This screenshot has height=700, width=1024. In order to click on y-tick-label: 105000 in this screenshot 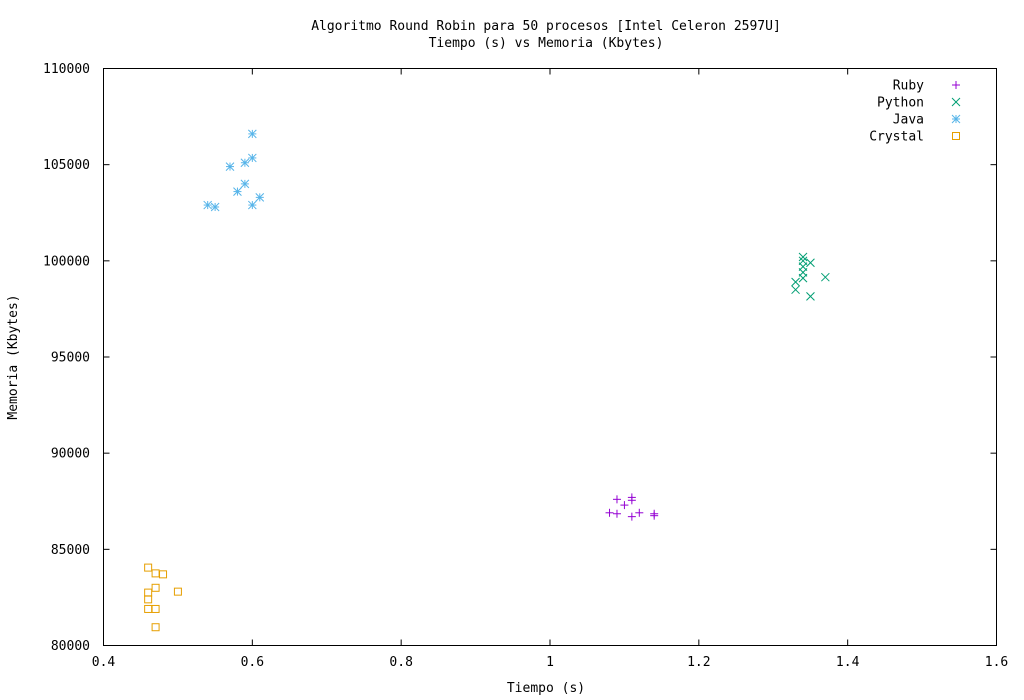, I will do `click(66, 165)`.